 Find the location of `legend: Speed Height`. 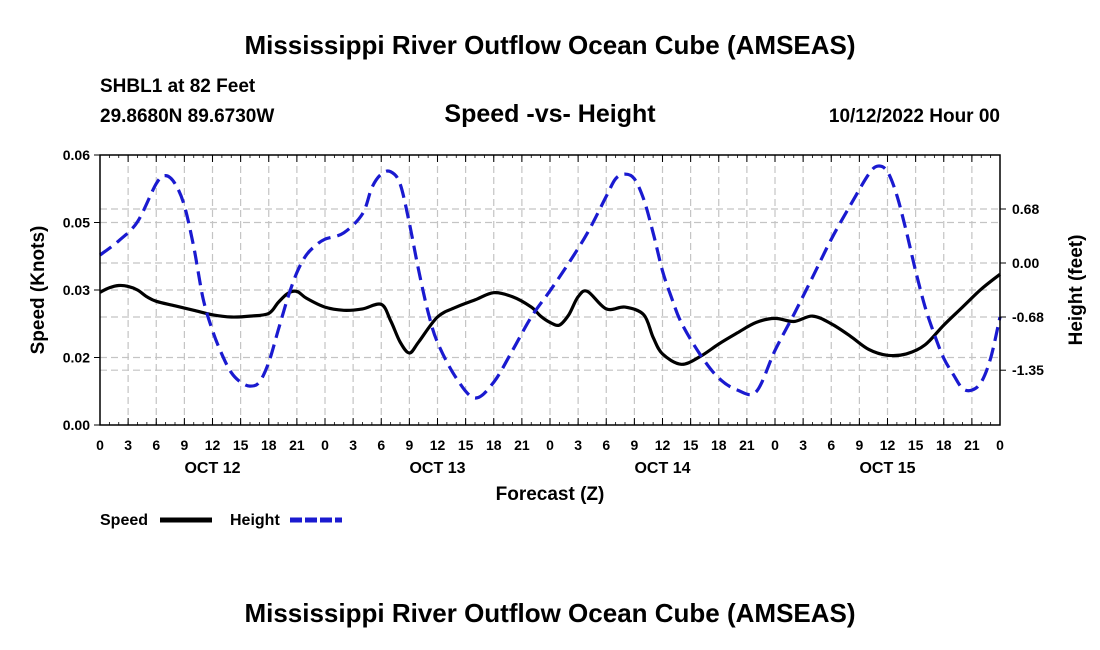

legend: Speed Height is located at coordinates (221, 520).